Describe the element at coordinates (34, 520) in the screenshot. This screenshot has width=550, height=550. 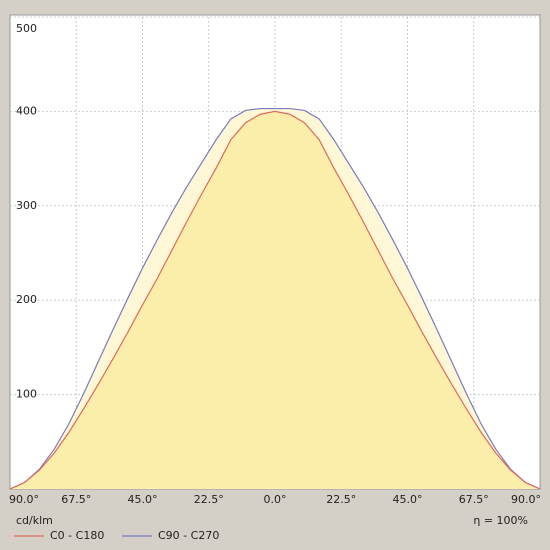
I see `unit-label: cd/klm` at that location.